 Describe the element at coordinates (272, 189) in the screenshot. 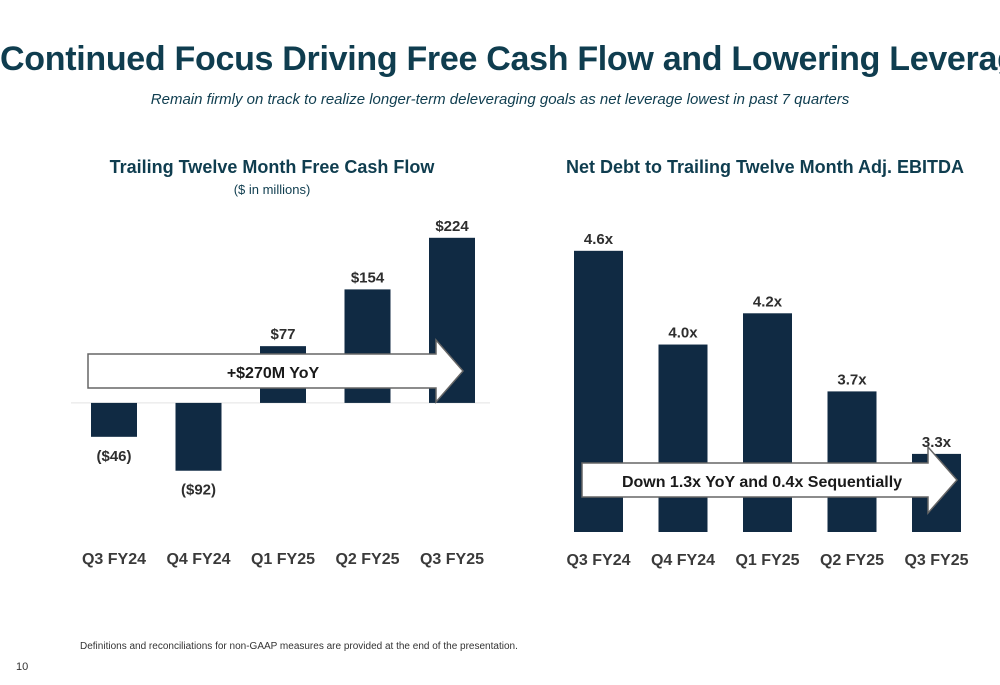

I see `fcf-chart-subtitle: ($ in millions)` at that location.